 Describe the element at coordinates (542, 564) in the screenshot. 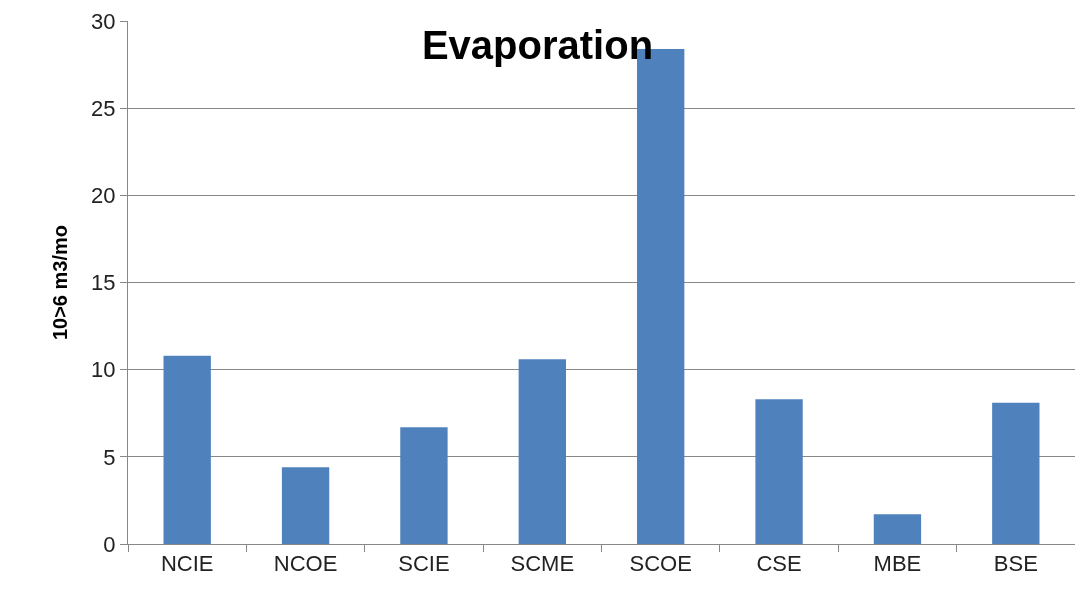

I see `x-tick-label: SCME` at that location.